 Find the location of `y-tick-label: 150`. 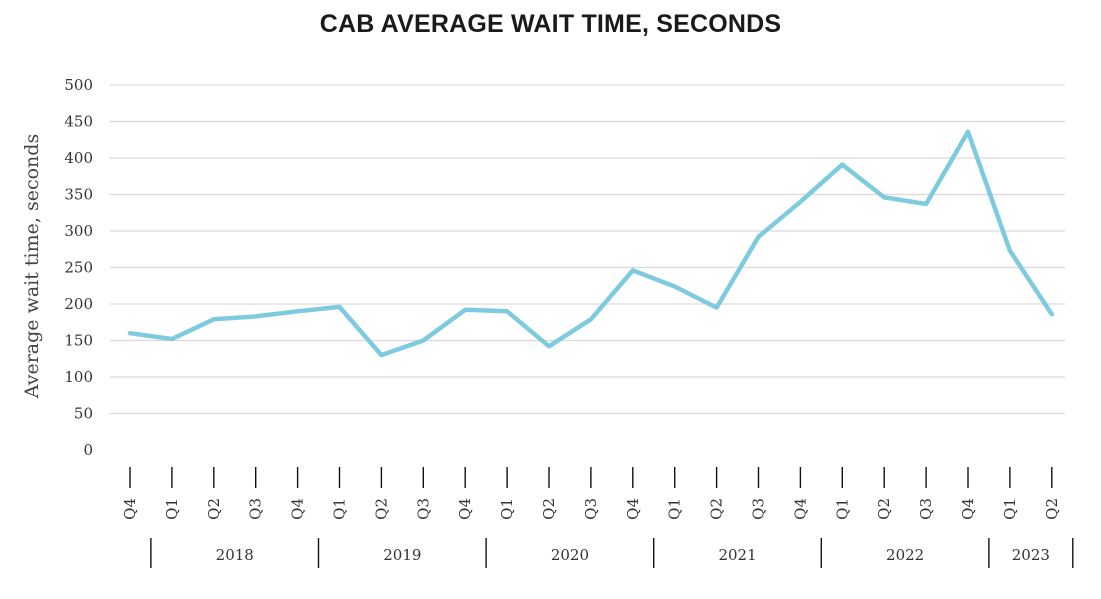

y-tick-label: 150 is located at coordinates (78, 341).